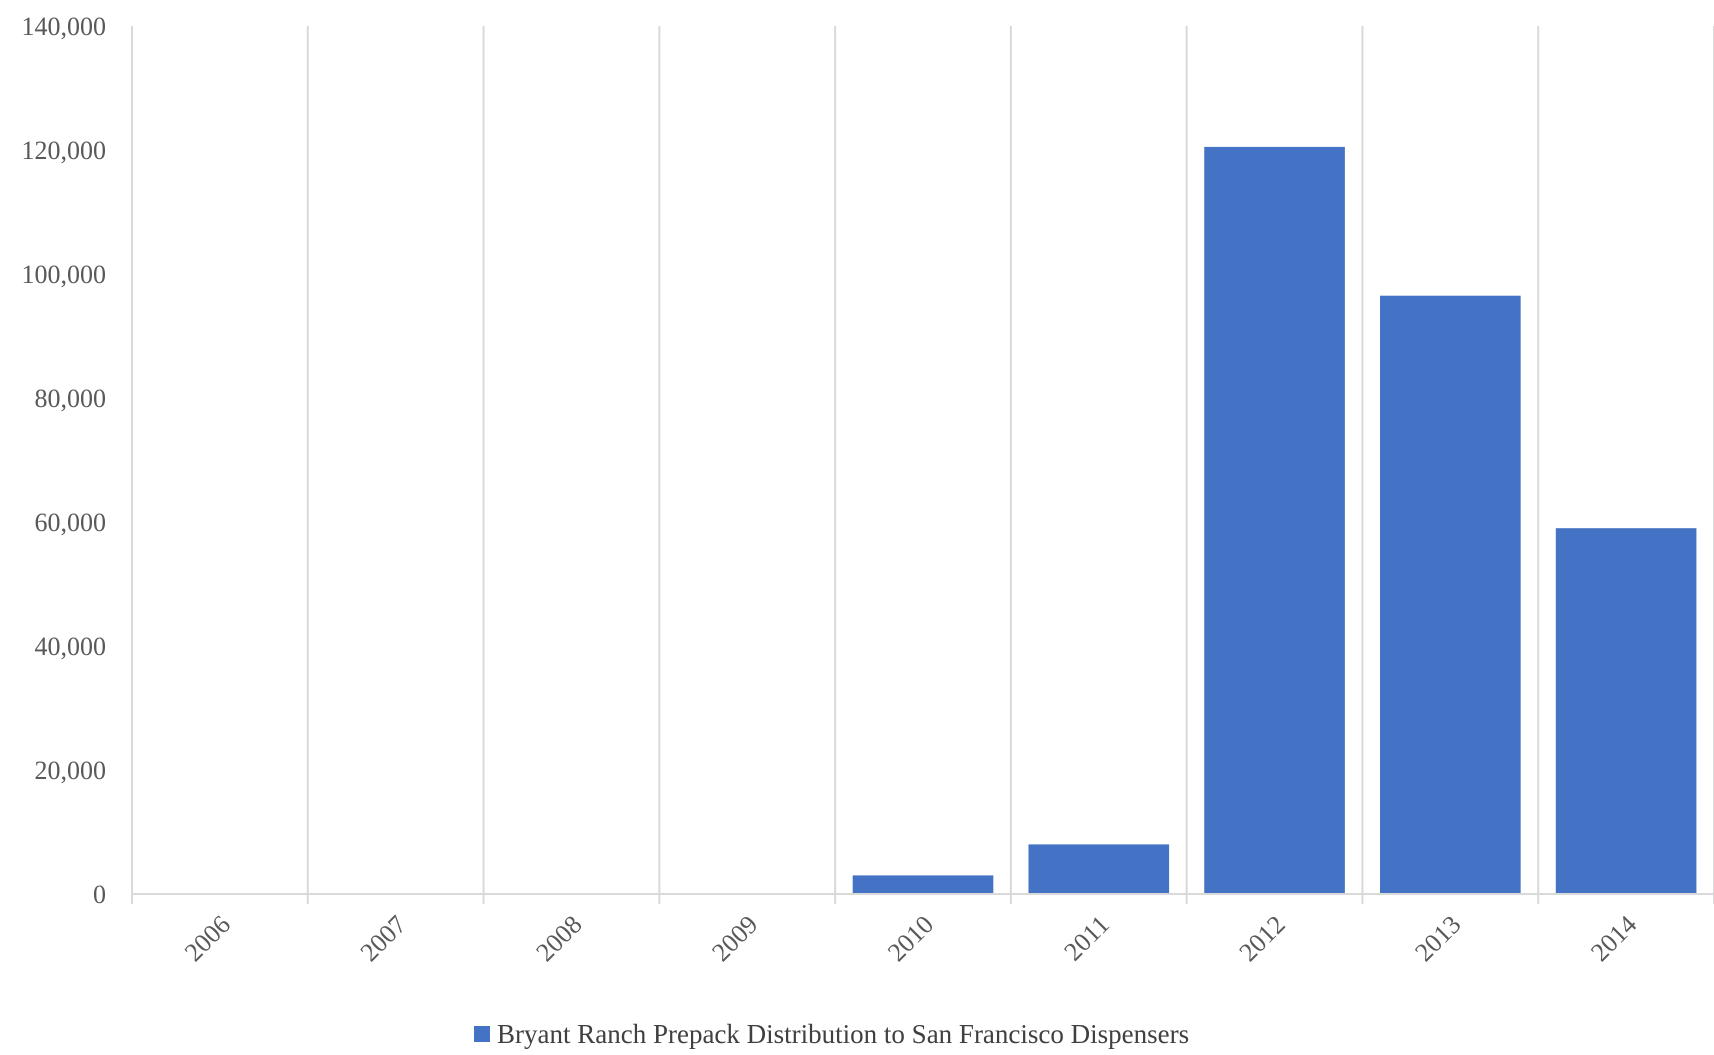 The width and height of the screenshot is (1714, 1055). Describe the element at coordinates (923, 884) in the screenshot. I see `bar-2010` at that location.